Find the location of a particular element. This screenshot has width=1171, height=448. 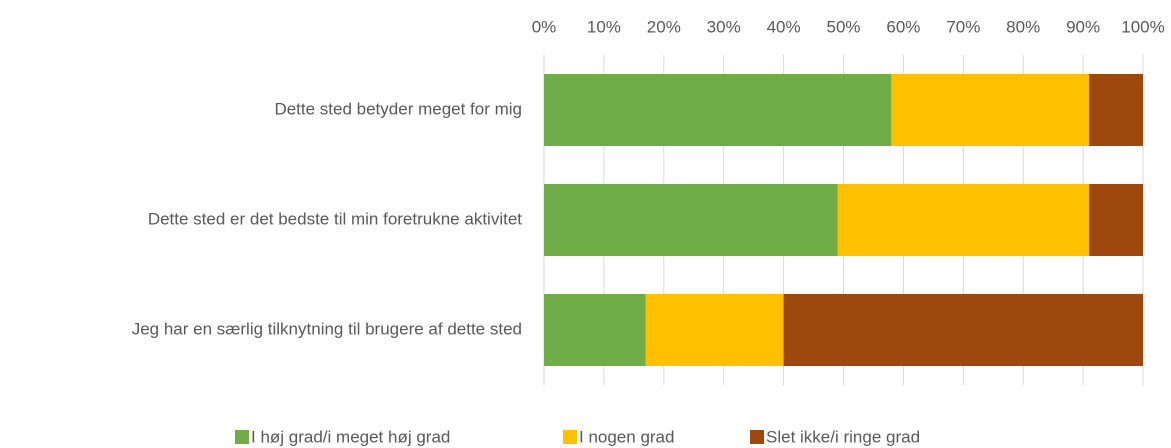

x-tick-label: 90% is located at coordinates (1083, 26).